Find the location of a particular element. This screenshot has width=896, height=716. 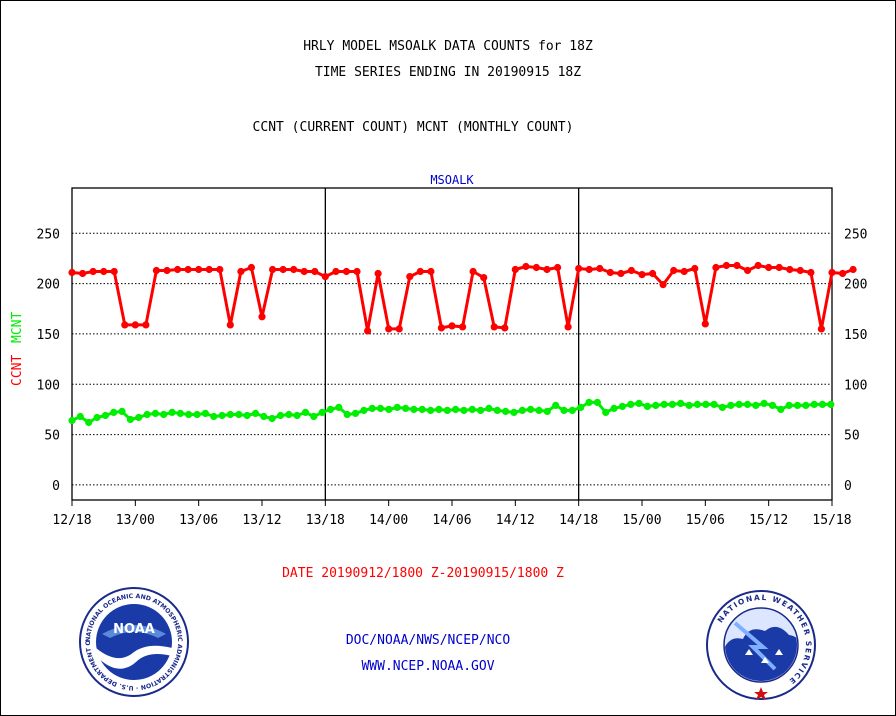

x-tick-label: 14/12 is located at coordinates (515, 520).